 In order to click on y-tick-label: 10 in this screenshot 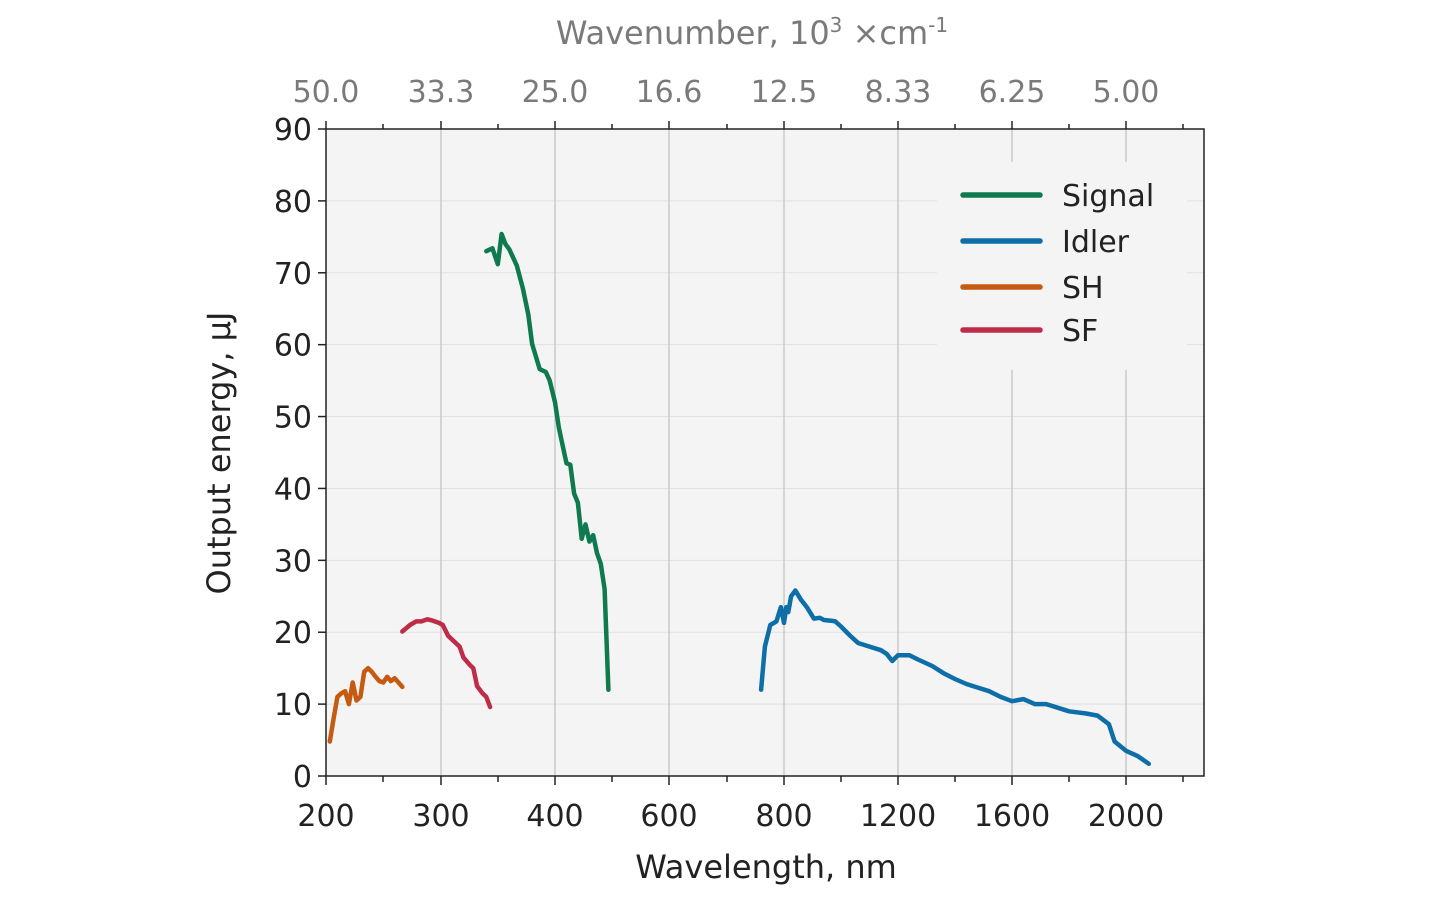, I will do `click(293, 705)`.